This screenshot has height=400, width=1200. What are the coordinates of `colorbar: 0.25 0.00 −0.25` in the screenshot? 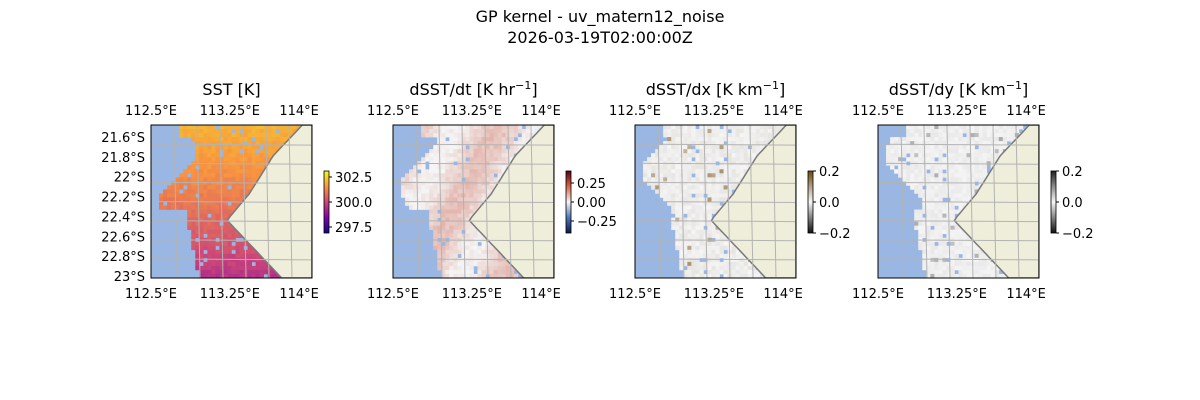 It's located at (591, 202).